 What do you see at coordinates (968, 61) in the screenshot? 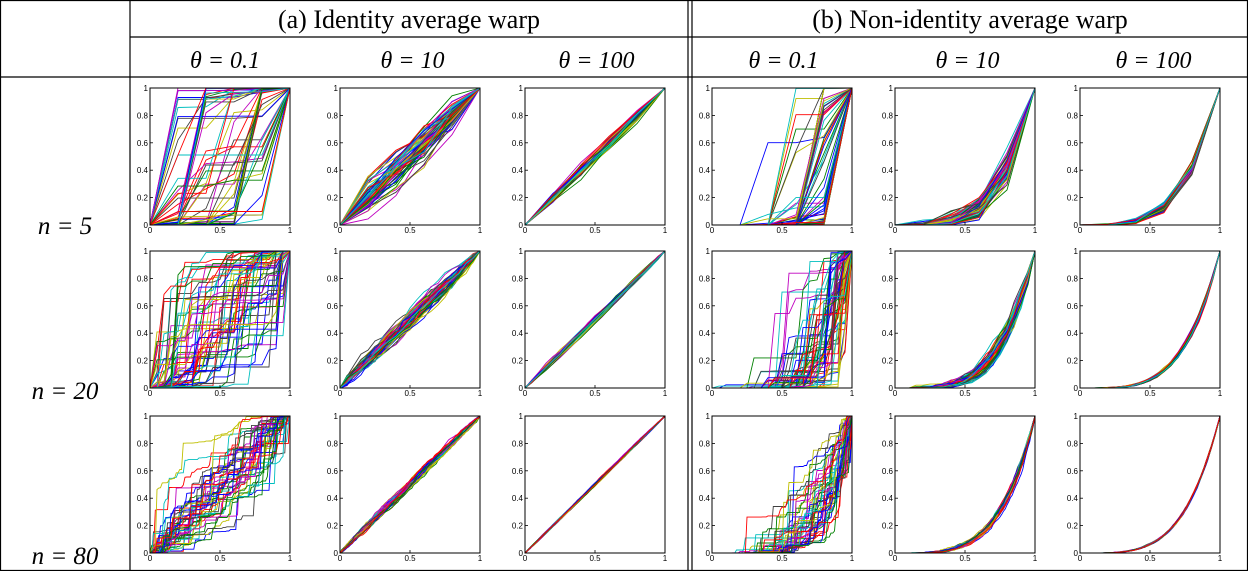
I see `theta-header: θ = 10` at bounding box center [968, 61].